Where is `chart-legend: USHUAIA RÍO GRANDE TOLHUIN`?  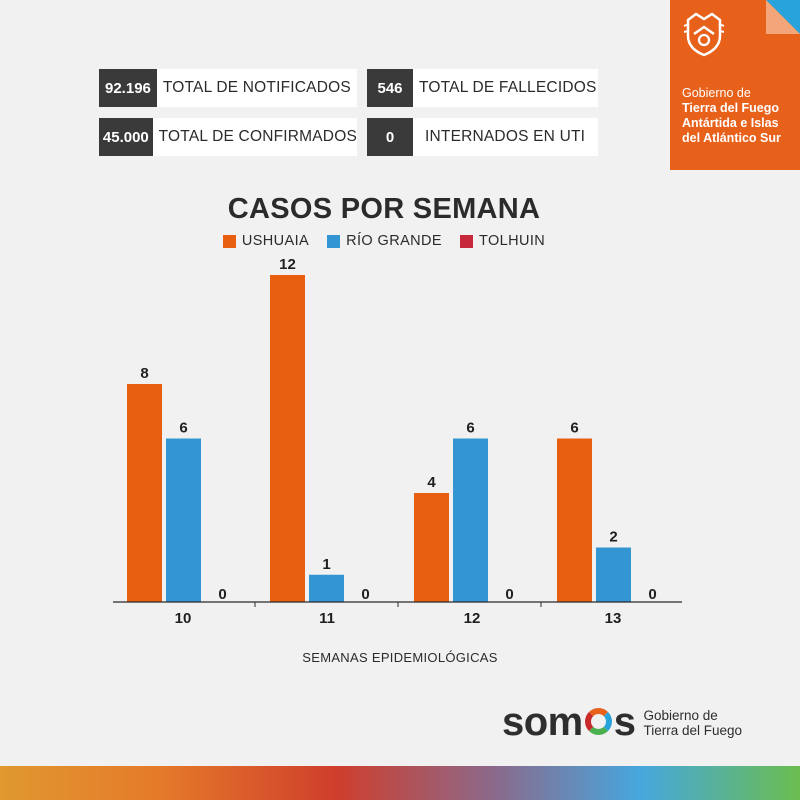 chart-legend: USHUAIA RÍO GRANDE TOLHUIN is located at coordinates (384, 241).